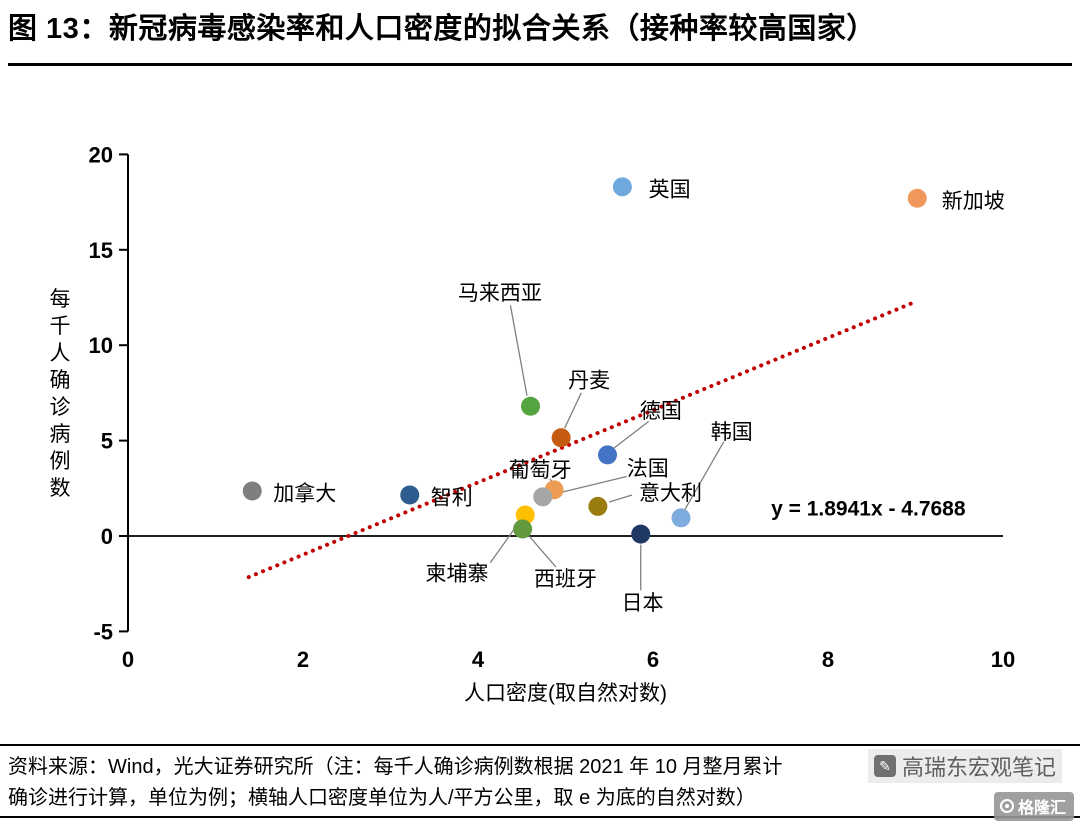 The height and width of the screenshot is (823, 1080). What do you see at coordinates (60, 299) in the screenshot?
I see `y-axis-title-char: 每` at bounding box center [60, 299].